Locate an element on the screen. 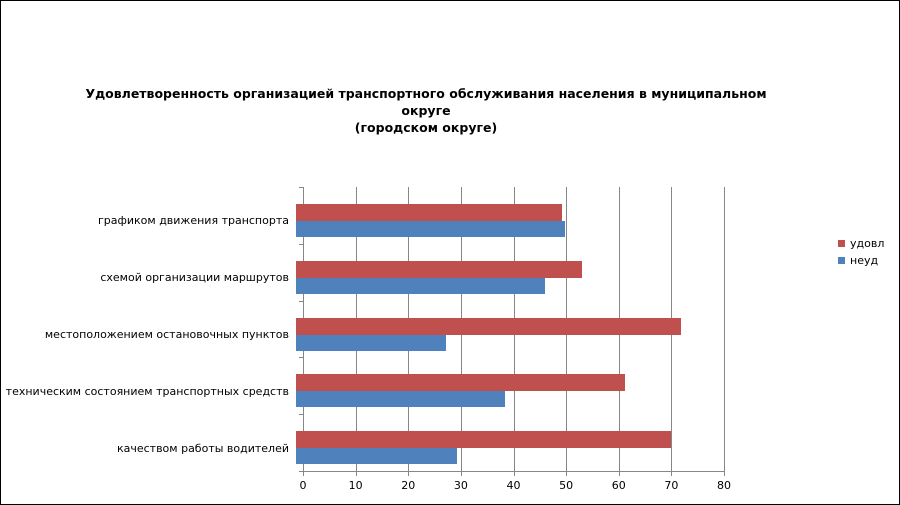 This screenshot has height=505, width=900. category-row: качеством работы водителей is located at coordinates (362, 442).